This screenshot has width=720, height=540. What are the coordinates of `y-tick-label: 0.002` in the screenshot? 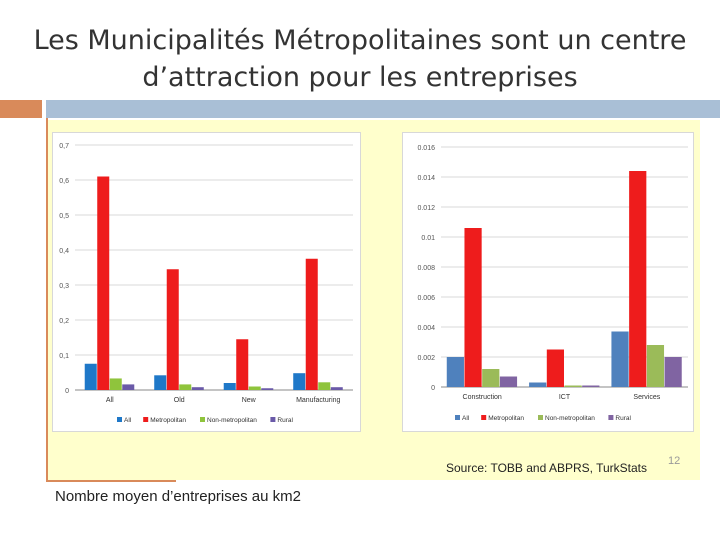 It's located at (426, 358).